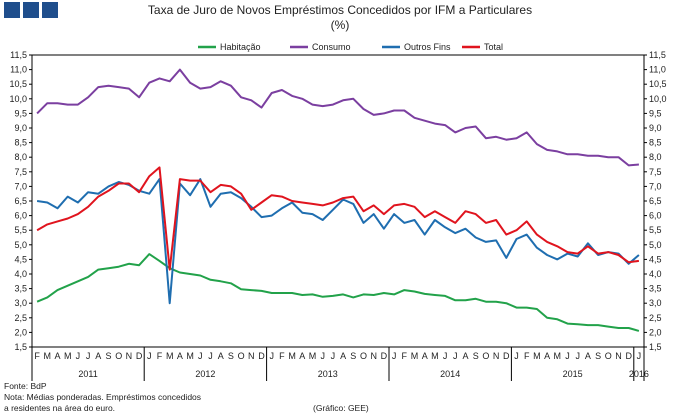  Describe the element at coordinates (20, 201) in the screenshot. I see `y-tick-label-left: 6,5` at that location.